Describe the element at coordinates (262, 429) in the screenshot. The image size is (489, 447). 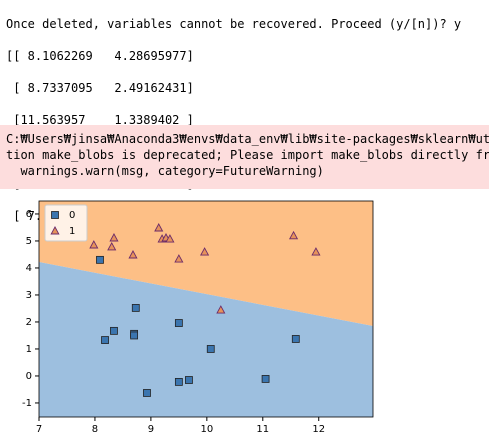
I see `x-tick-label: 11` at that location.